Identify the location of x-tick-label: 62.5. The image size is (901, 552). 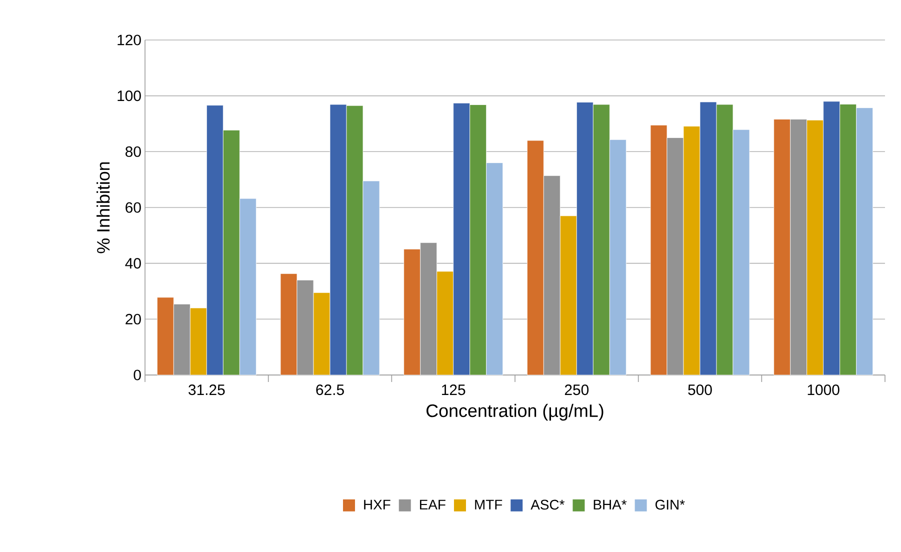
(330, 390).